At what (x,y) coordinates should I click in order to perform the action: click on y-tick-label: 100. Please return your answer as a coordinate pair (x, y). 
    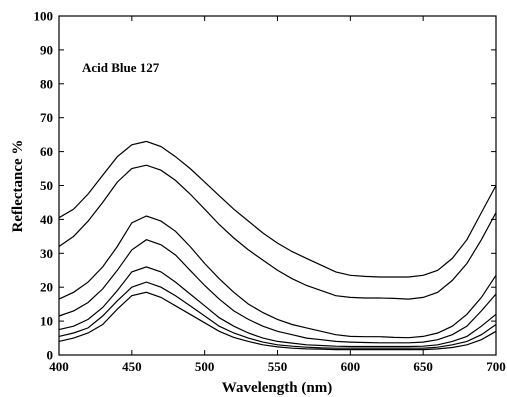
    Looking at the image, I should click on (44, 16).